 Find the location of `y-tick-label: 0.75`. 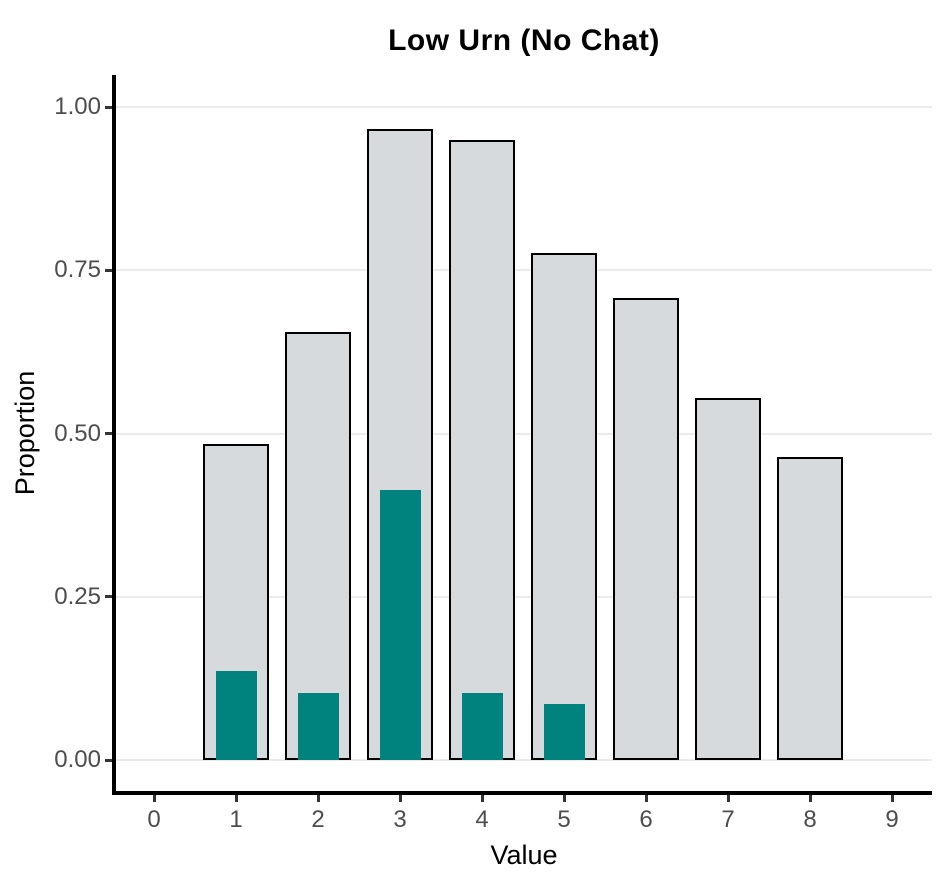

y-tick-label: 0.75 is located at coordinates (77, 270).